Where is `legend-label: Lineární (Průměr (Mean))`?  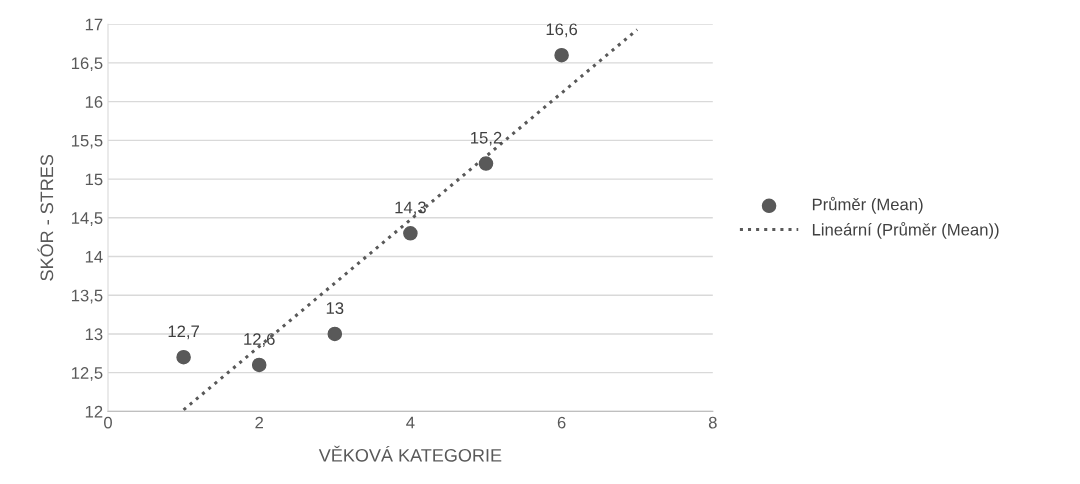 legend-label: Lineární (Průměr (Mean)) is located at coordinates (905, 230).